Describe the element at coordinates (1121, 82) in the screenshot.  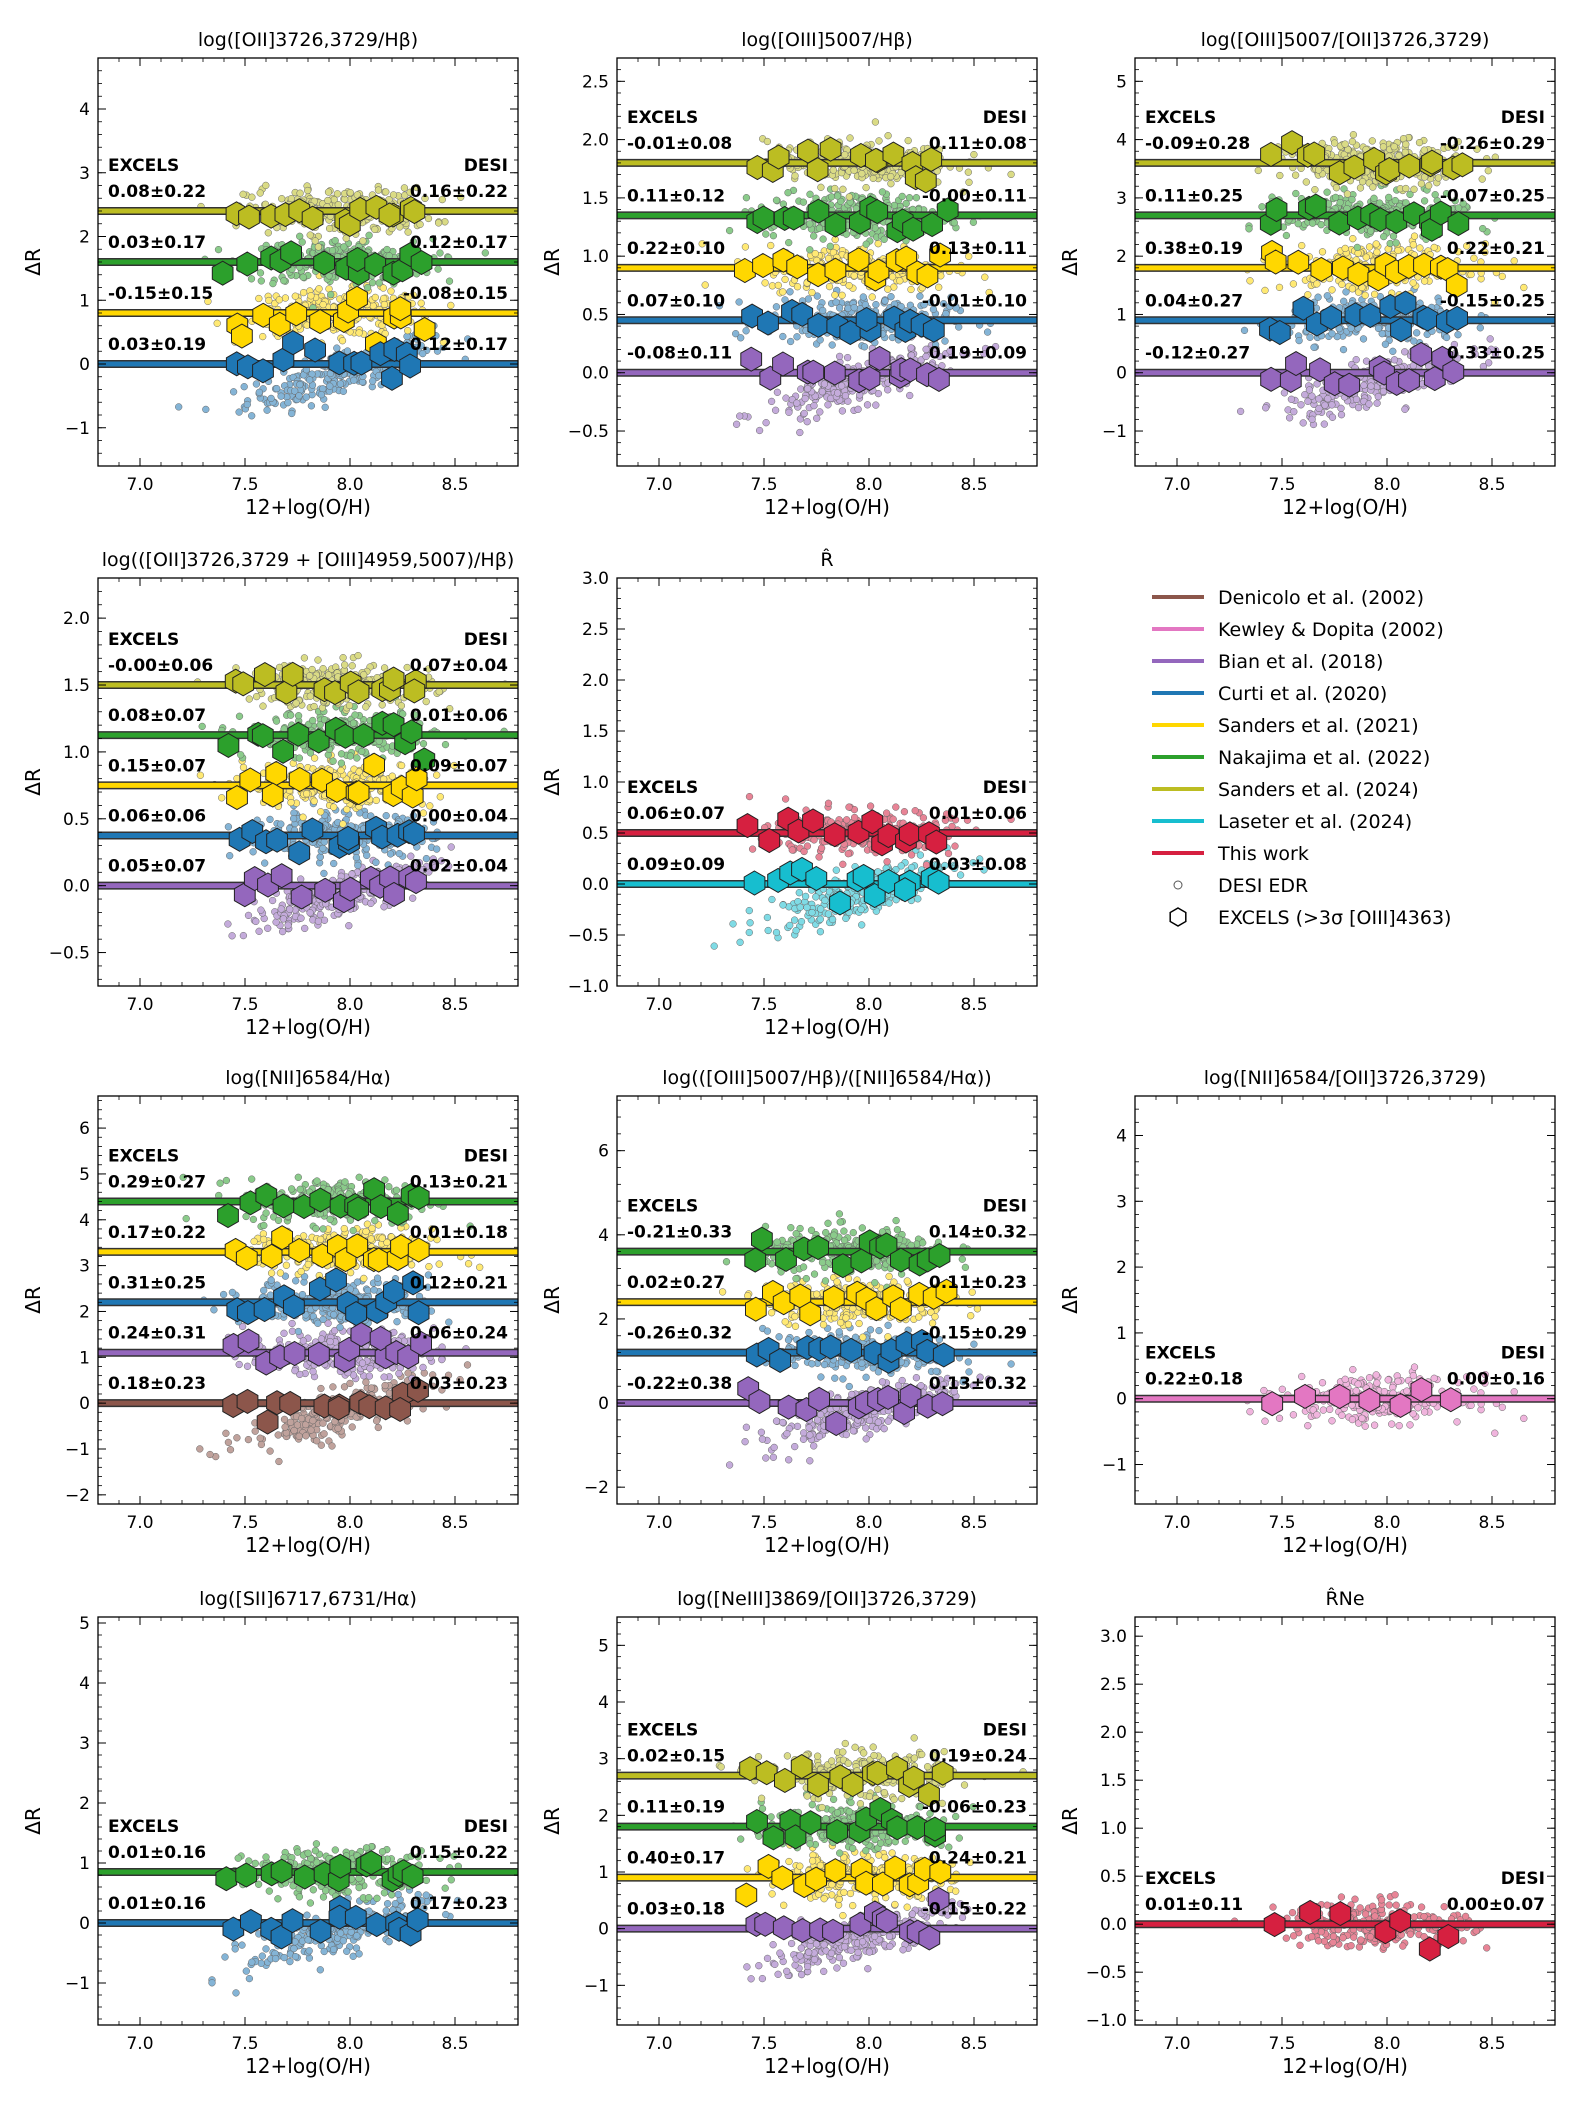
I see `y-tick-label: 5` at that location.